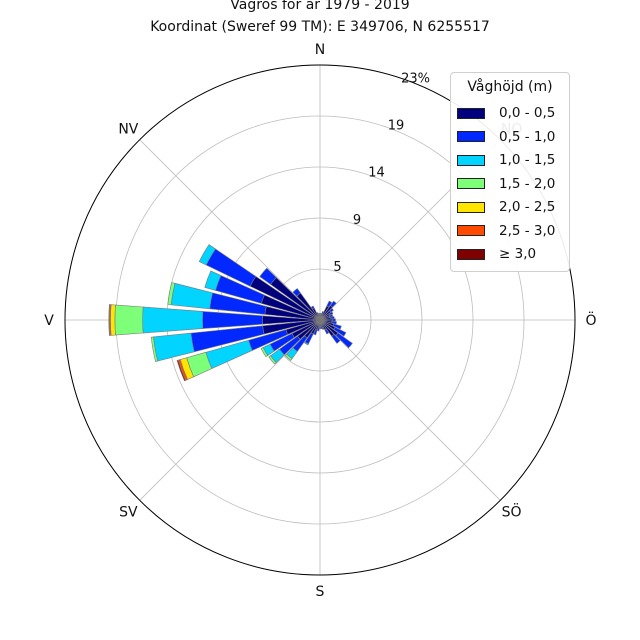 The height and width of the screenshot is (640, 640). Describe the element at coordinates (181, 370) in the screenshot. I see `wedge-250-bin6` at that location.